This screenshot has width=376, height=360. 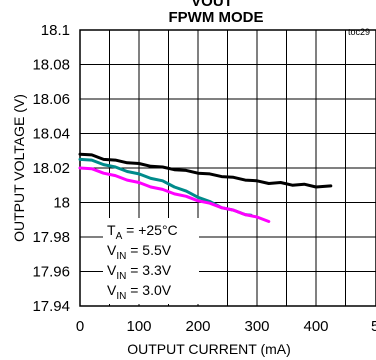 What do you see at coordinates (197, 326) in the screenshot?
I see `x-tick-label: 200` at bounding box center [197, 326].